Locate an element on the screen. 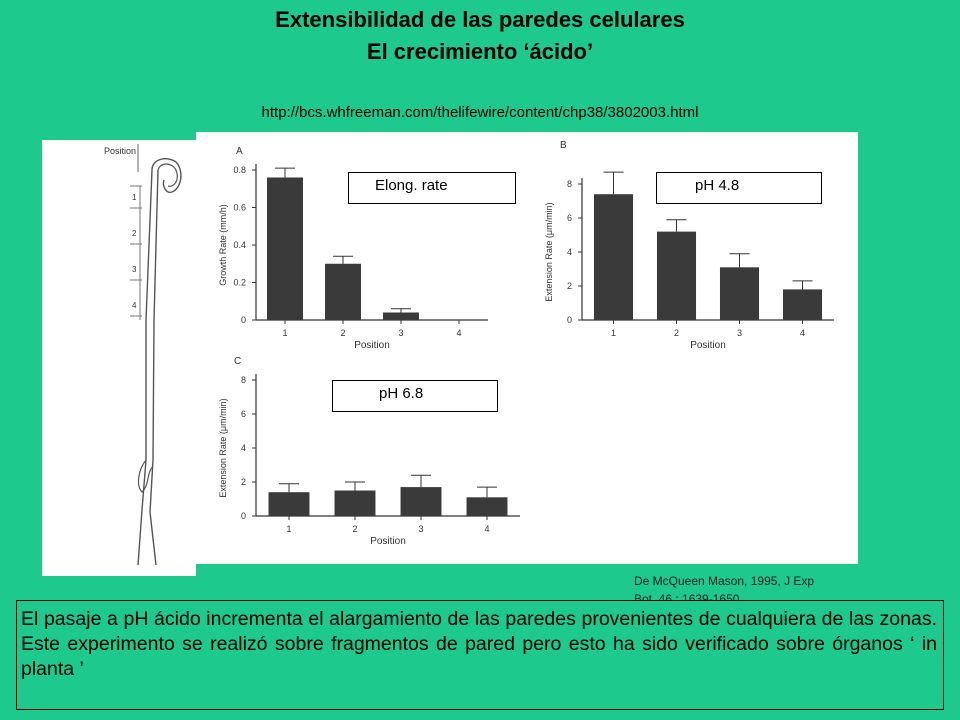 Image resolution: width=960 pixels, height=720 pixels. panel-b-ytick-label: 6 is located at coordinates (569, 218).